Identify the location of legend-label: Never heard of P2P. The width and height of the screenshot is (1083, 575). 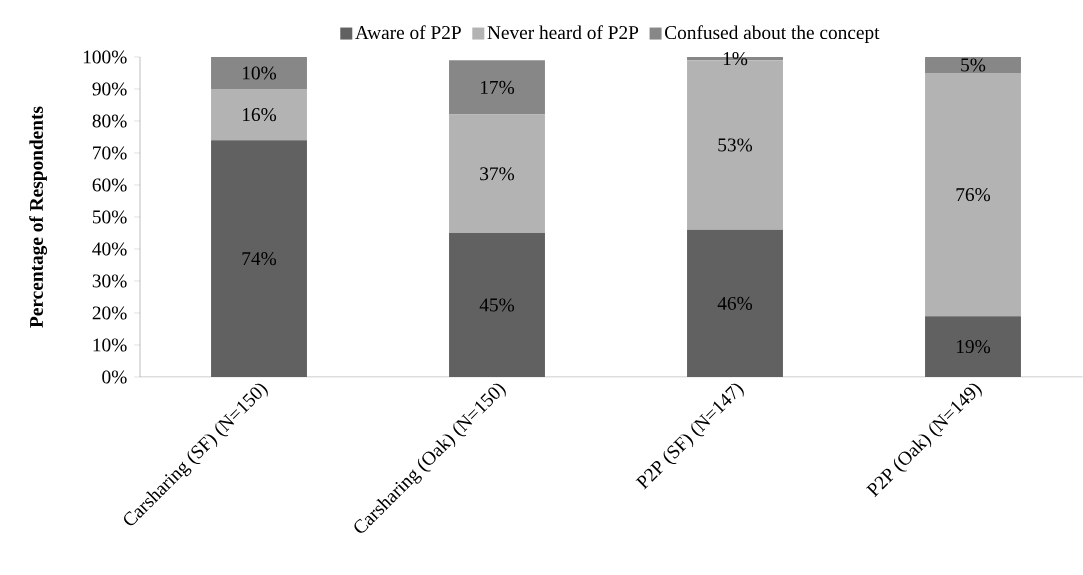
(563, 32).